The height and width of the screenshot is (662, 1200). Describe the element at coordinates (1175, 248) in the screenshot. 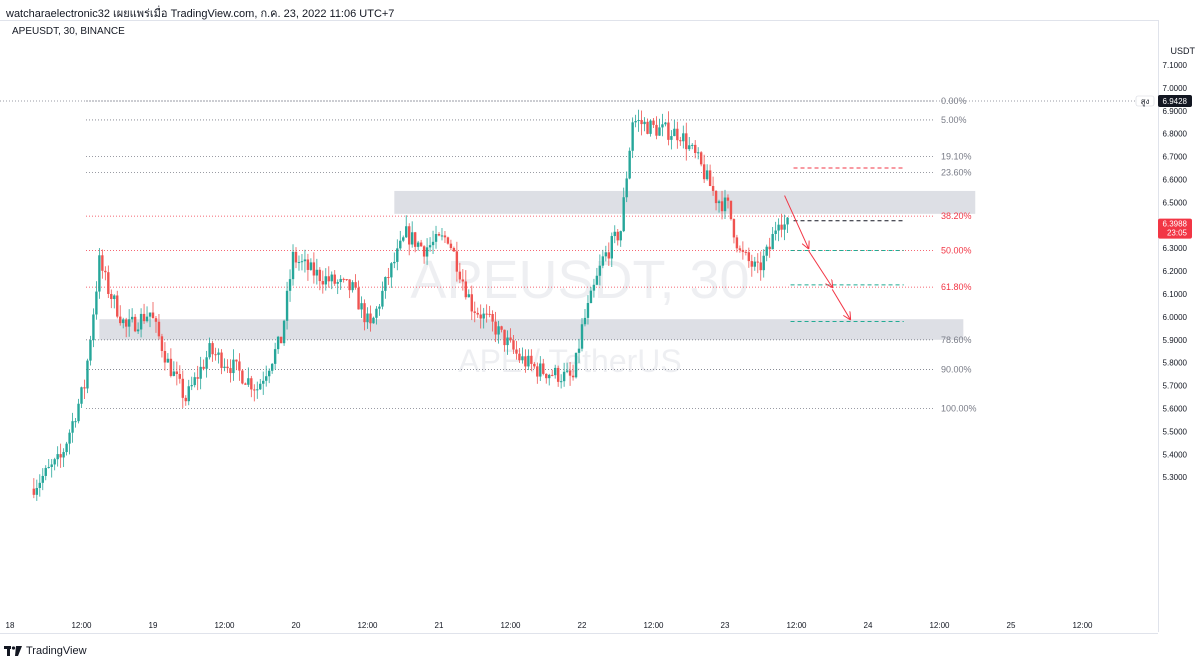

I see `price-tick-label: 6.3000` at that location.